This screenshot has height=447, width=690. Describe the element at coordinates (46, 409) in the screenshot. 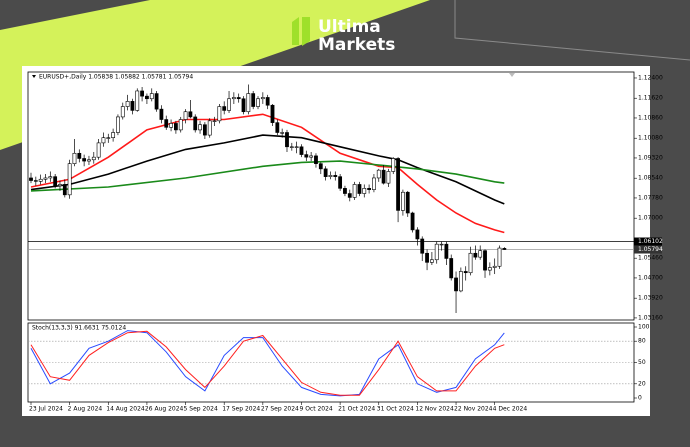

I see `x-tick-label: 23 Jul 2024` at that location.